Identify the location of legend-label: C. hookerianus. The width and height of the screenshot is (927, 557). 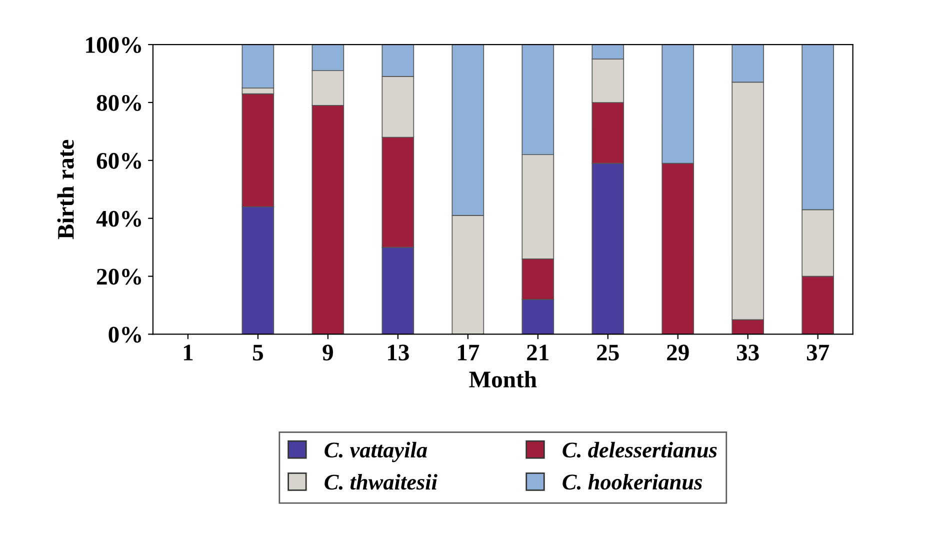
(632, 482).